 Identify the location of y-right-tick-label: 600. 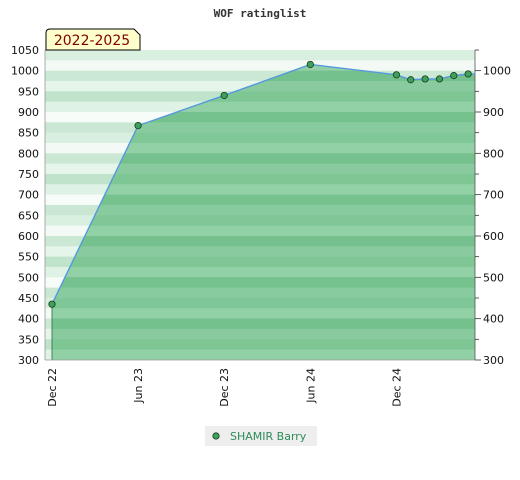
(493, 236).